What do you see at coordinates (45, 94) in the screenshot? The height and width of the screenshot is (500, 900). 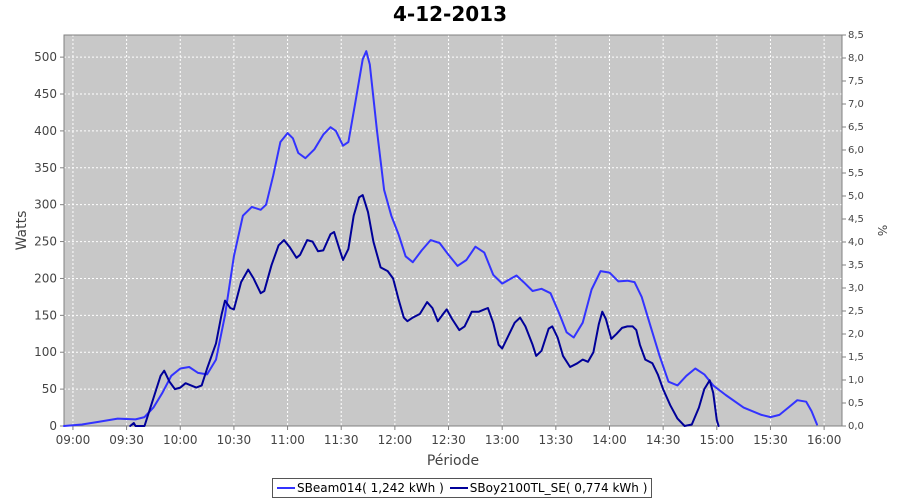 I see `y-tick-label-9: 450` at bounding box center [45, 94].